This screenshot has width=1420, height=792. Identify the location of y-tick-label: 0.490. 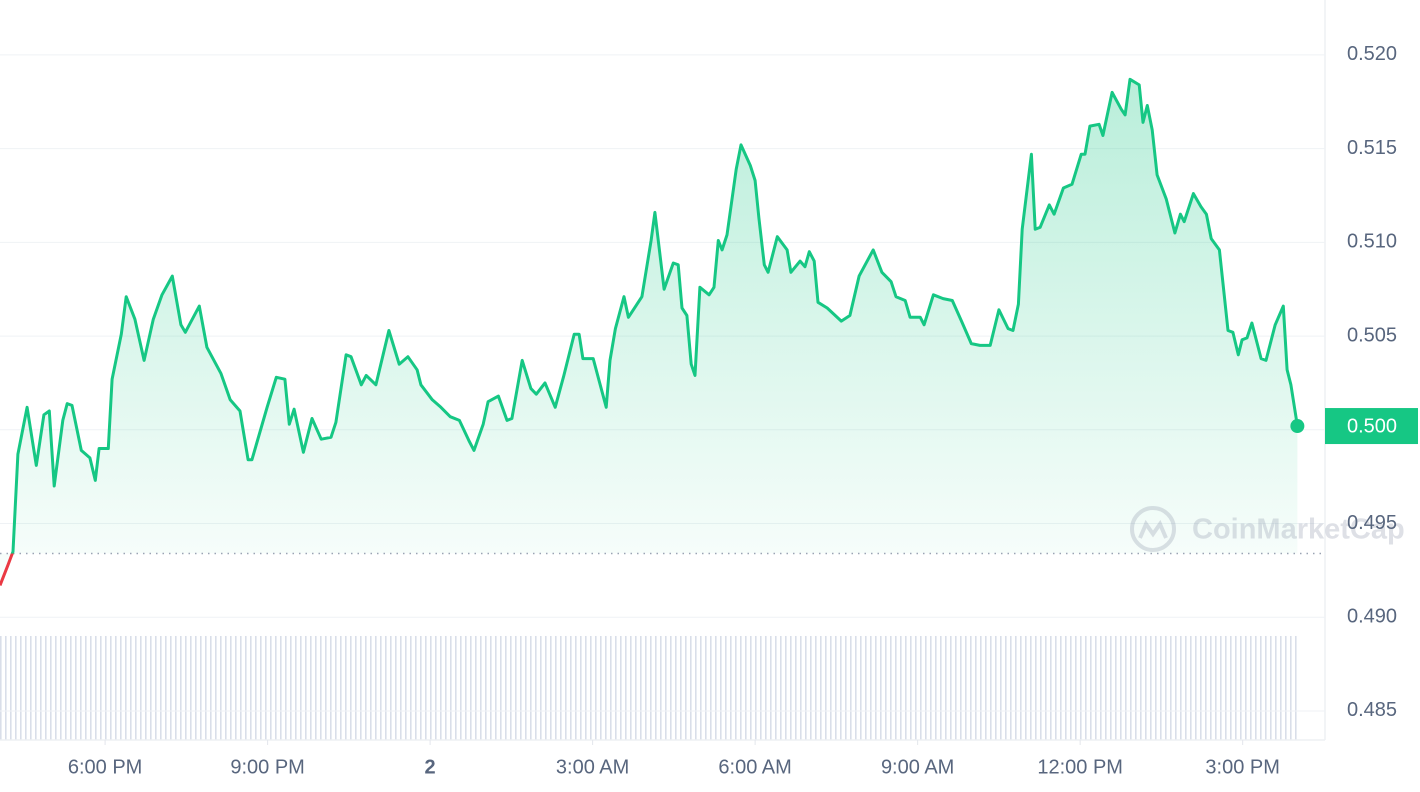
(1372, 617).